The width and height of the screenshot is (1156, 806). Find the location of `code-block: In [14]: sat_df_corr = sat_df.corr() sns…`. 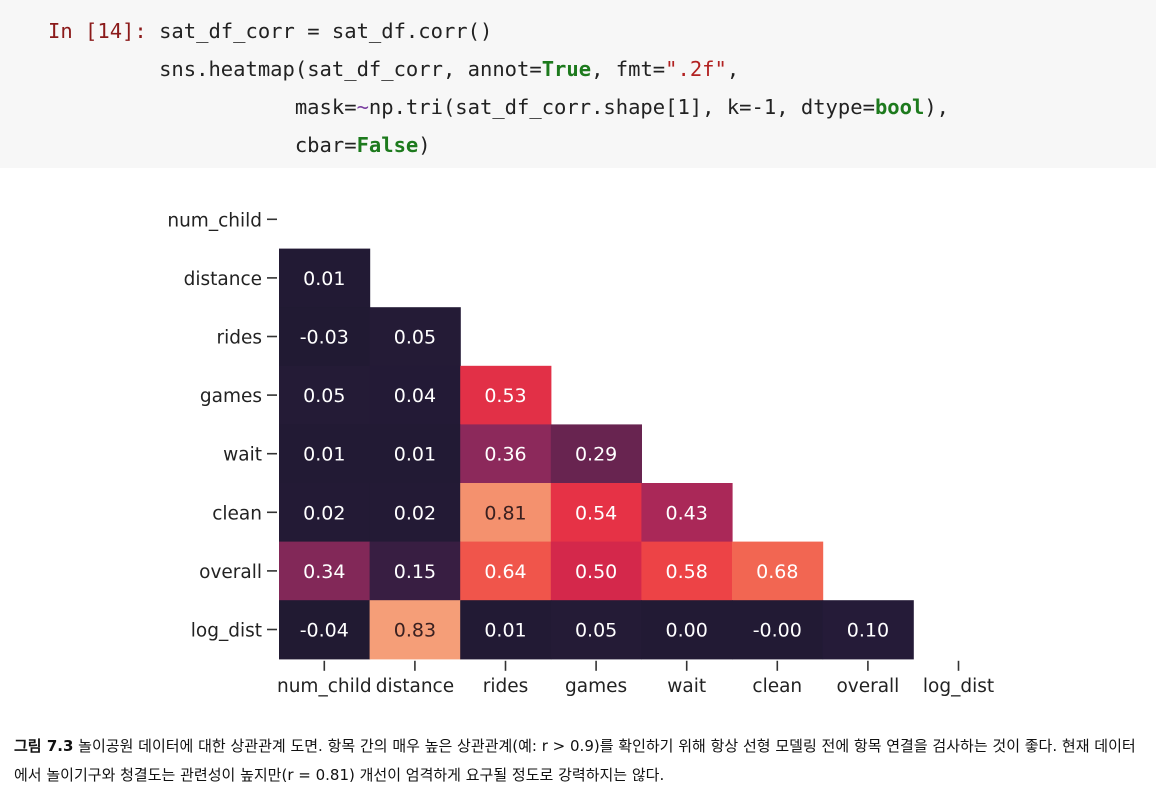

code-block: In [14]: sat_df_corr = sat_df.corr() sns… is located at coordinates (498, 88).